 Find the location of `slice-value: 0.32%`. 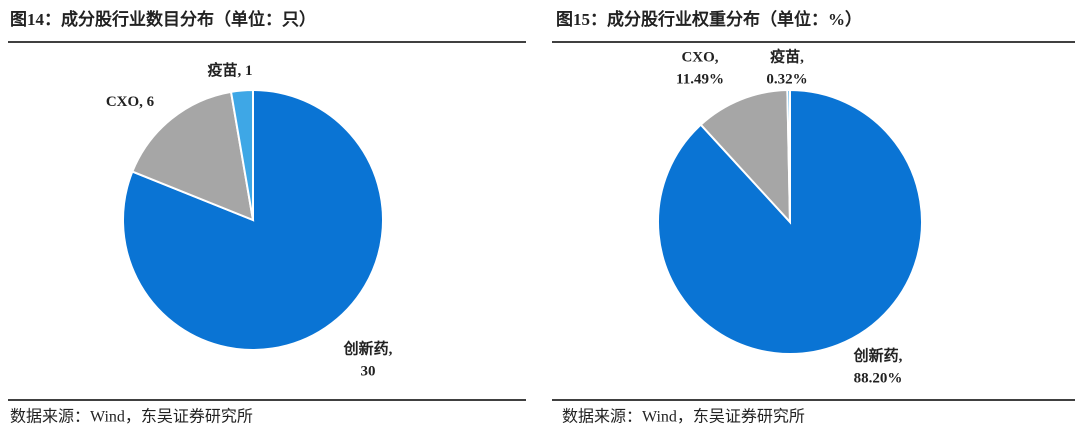

slice-value: 0.32% is located at coordinates (786, 79).